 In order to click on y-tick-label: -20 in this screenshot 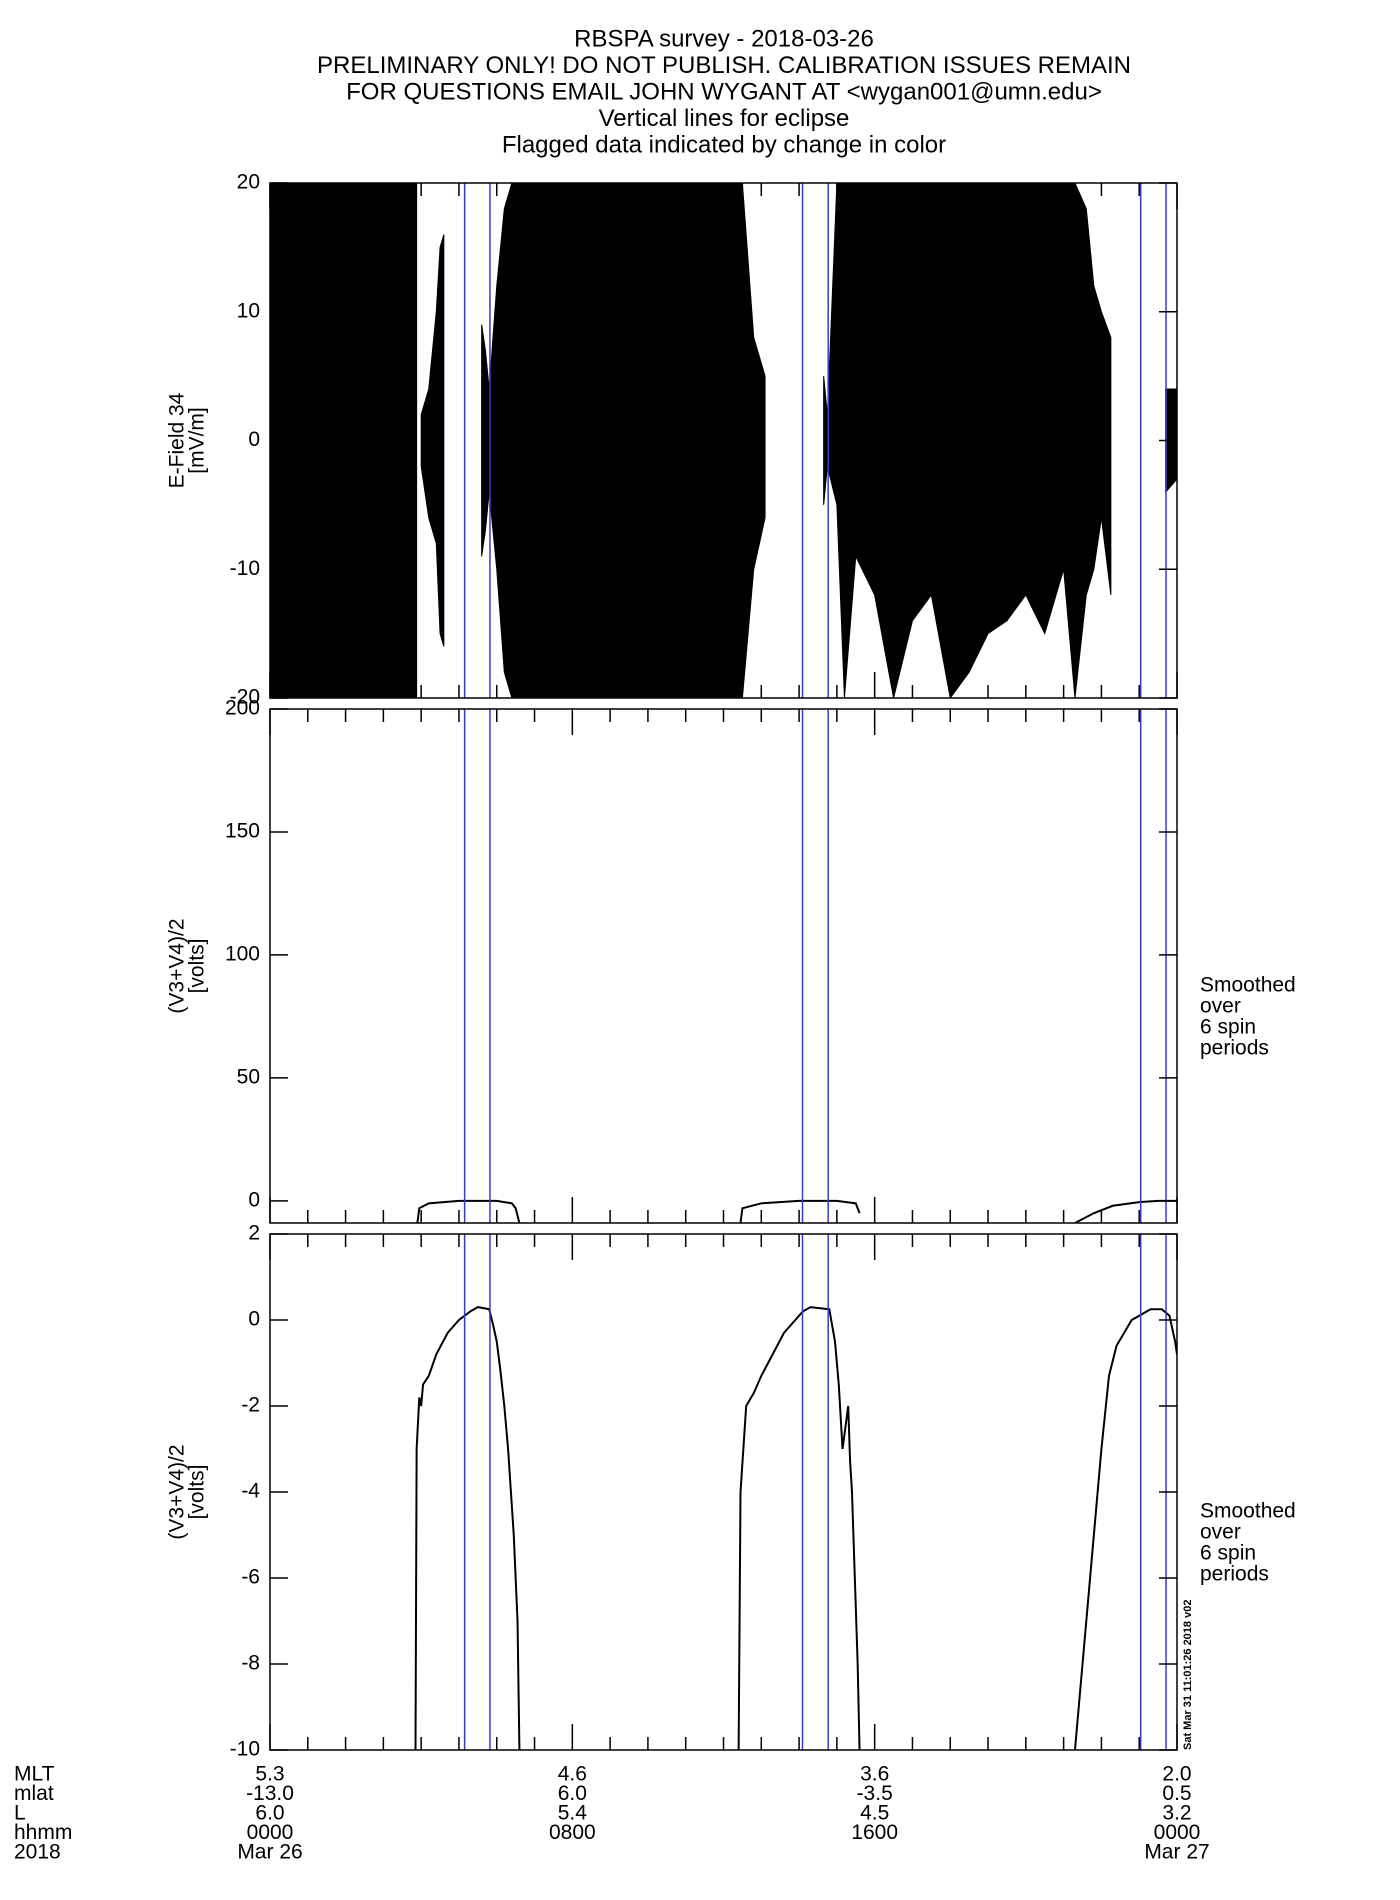, I will do `click(245, 697)`.